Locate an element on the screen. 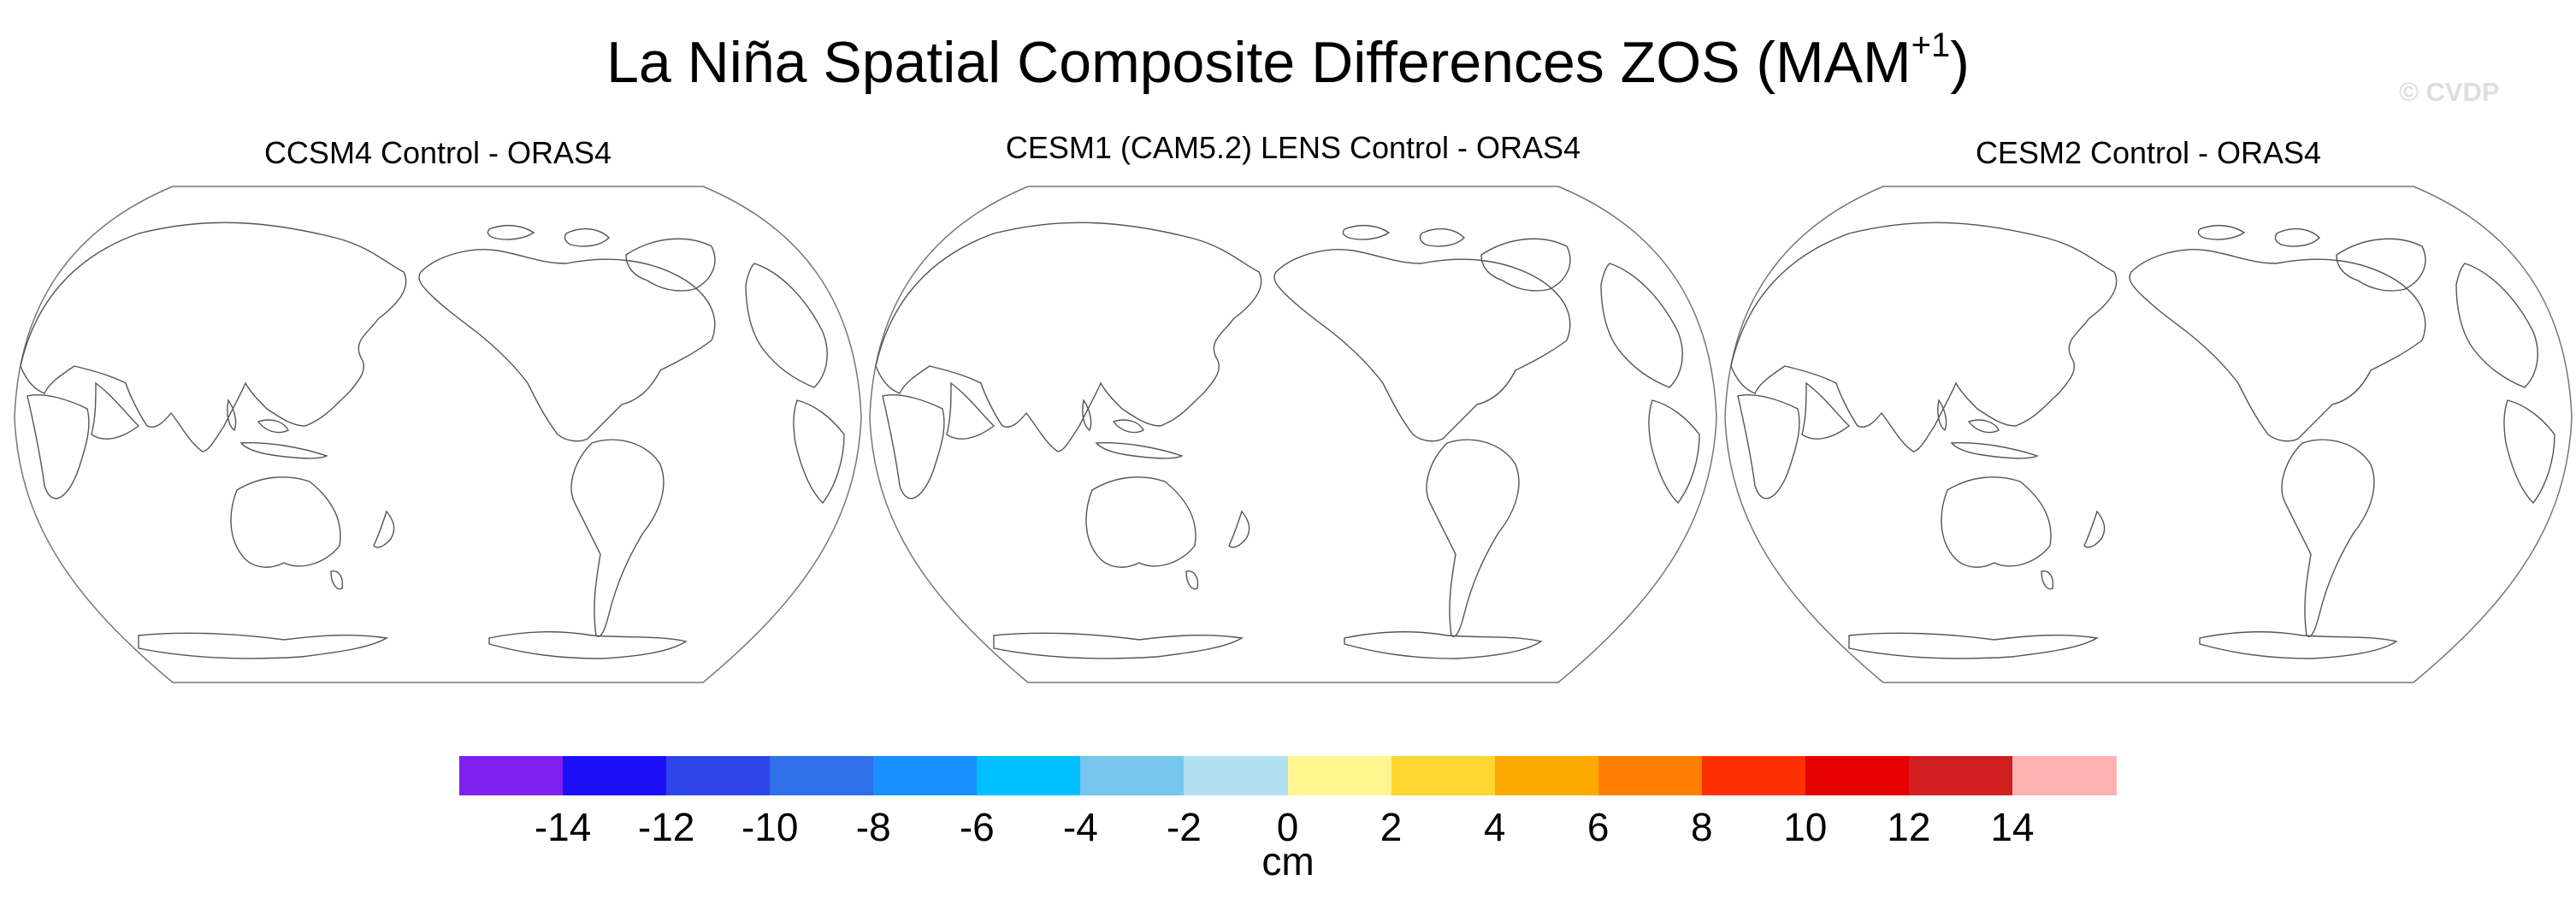 The image size is (2576, 904). colorbar-tick-label: -12 is located at coordinates (666, 827).